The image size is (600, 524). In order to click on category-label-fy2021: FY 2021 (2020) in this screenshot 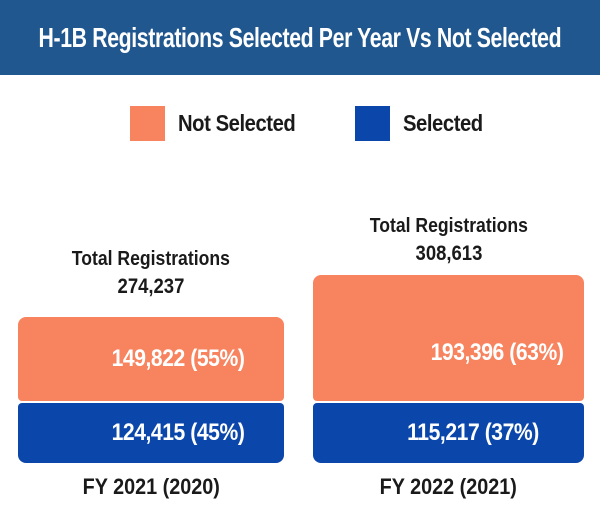, I will do `click(151, 486)`.